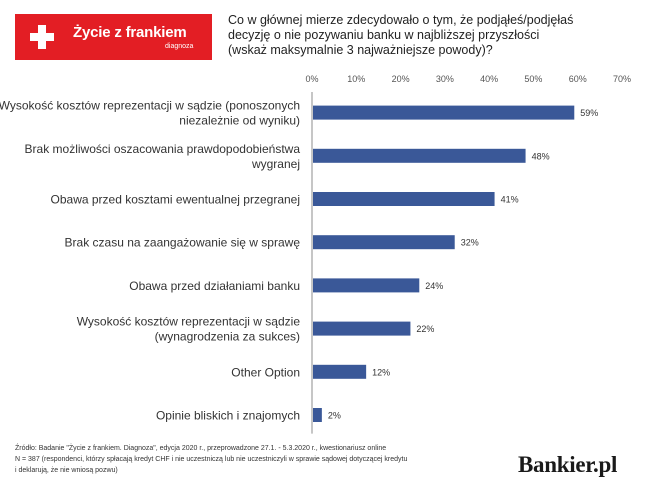 The image size is (645, 498). What do you see at coordinates (239, 121) in the screenshot?
I see `category-label: niezależnie od wyniku)` at bounding box center [239, 121].